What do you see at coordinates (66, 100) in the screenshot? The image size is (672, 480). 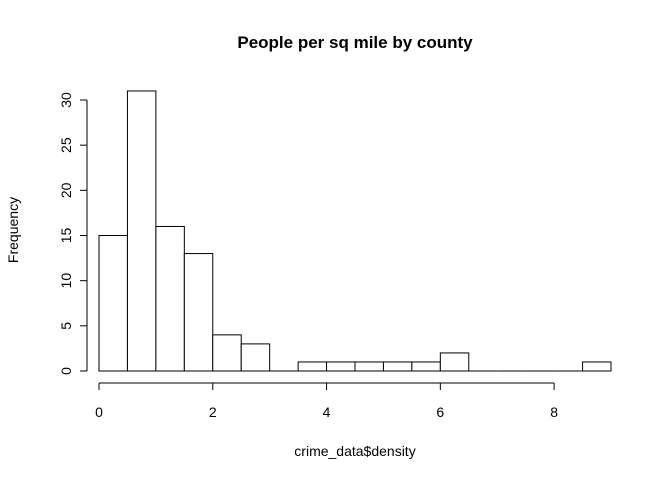 I see `y-tick-label: 30` at bounding box center [66, 100].